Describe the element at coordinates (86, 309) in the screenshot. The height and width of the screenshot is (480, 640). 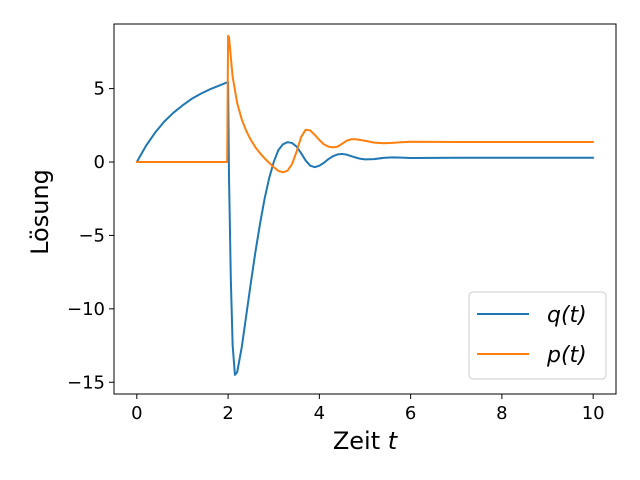
I see `y-tick-label: −10` at that location.